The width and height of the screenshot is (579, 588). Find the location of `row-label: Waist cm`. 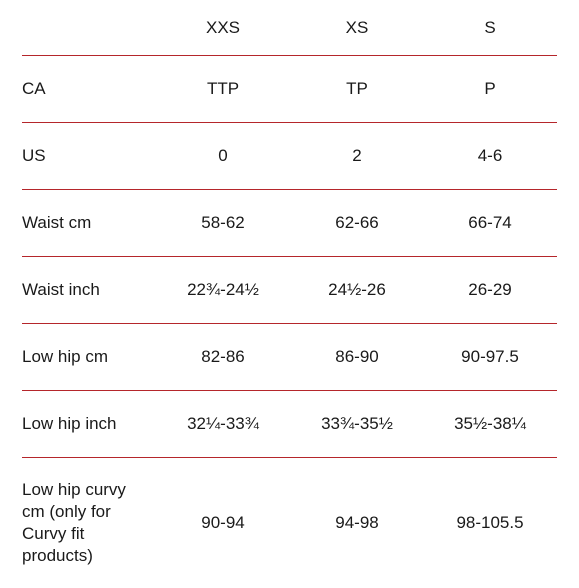

row-label: Waist cm is located at coordinates (57, 222).